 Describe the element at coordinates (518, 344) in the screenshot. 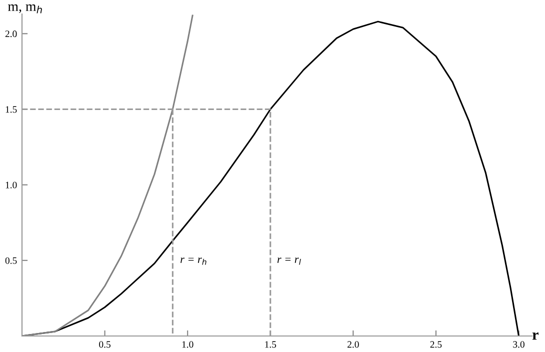

I see `x-tick-label: 3.0` at that location.